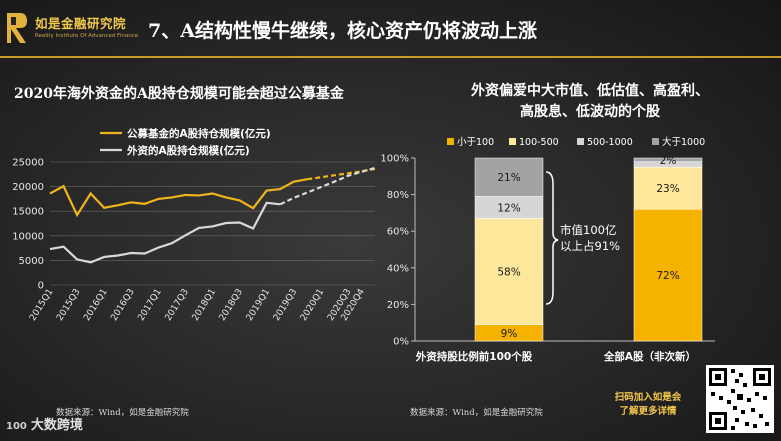  What do you see at coordinates (56, 425) in the screenshot?
I see `watermark-text: 大数跨境` at bounding box center [56, 425].